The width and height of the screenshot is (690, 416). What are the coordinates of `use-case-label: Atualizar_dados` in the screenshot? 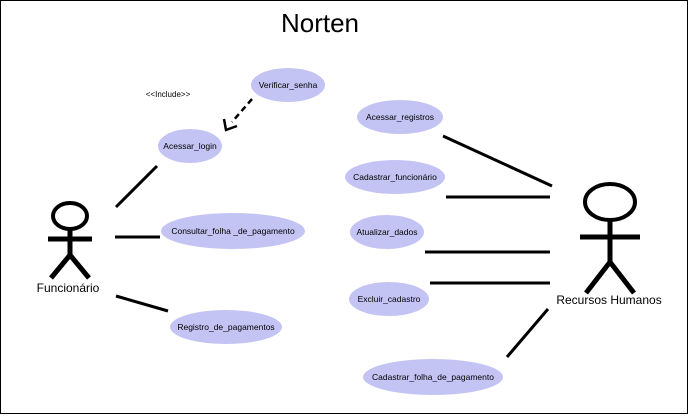 It's located at (387, 232).